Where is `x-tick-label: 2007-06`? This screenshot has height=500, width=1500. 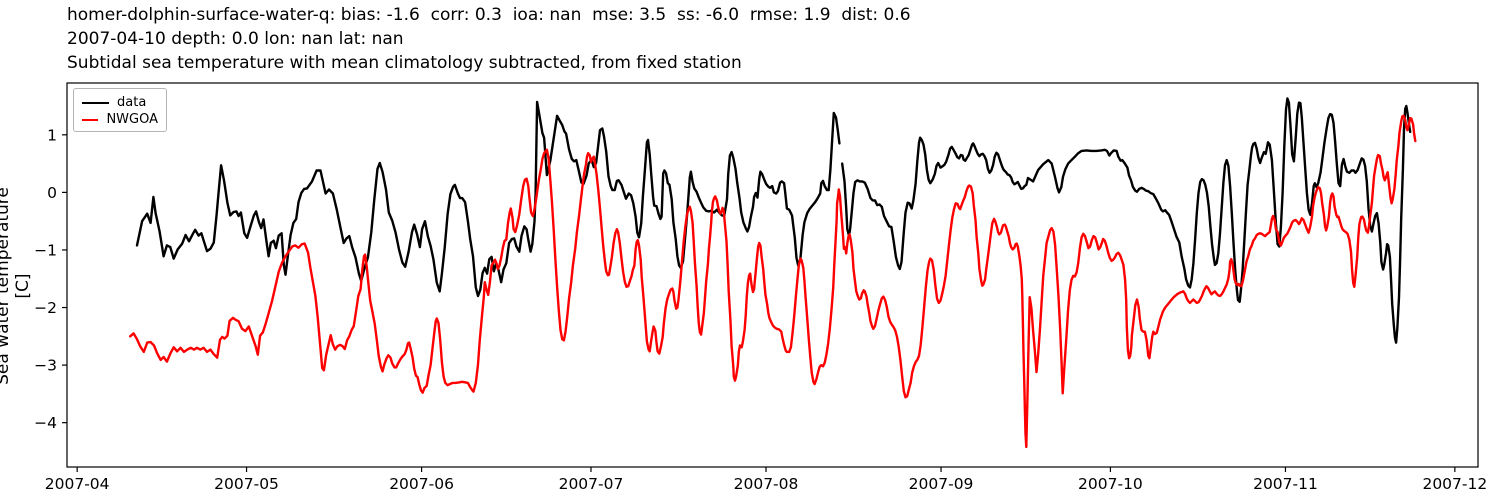 x-tick-label: 2007-06 is located at coordinates (421, 484).